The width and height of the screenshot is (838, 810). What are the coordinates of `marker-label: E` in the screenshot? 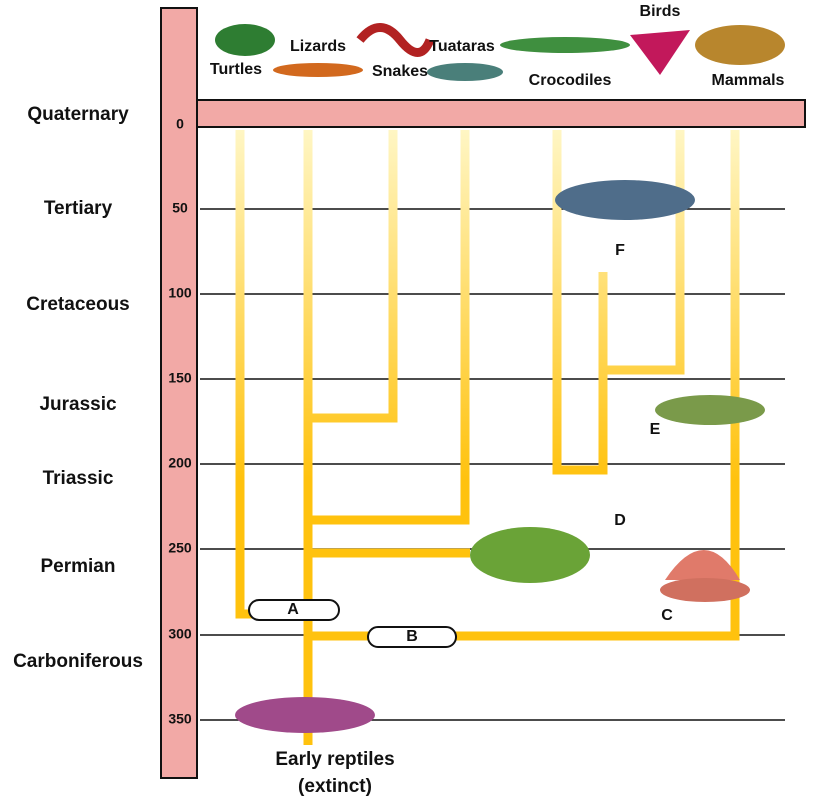 It's located at (655, 429).